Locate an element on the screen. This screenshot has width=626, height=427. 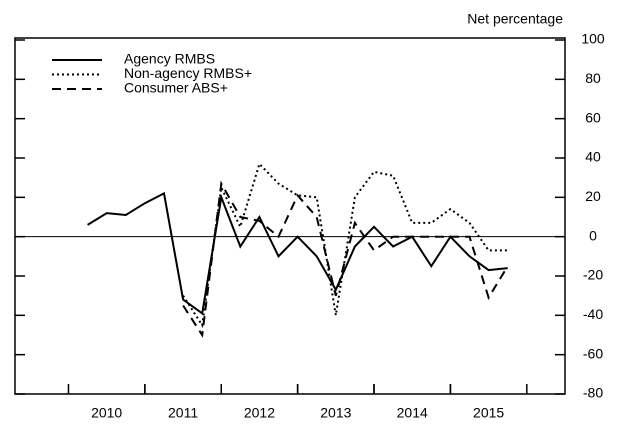
y-tick-label: -80 is located at coordinates (593, 393).